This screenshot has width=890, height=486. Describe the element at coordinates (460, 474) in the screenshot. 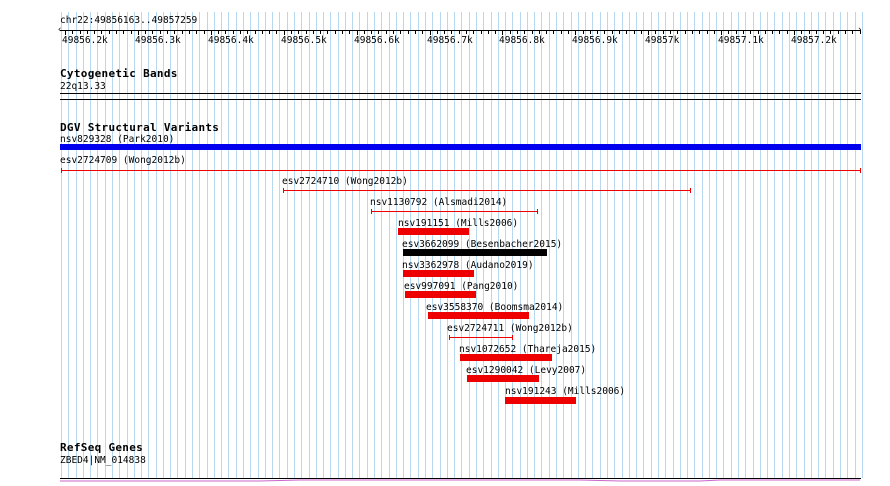

I see `refseq-gene-feature` at that location.